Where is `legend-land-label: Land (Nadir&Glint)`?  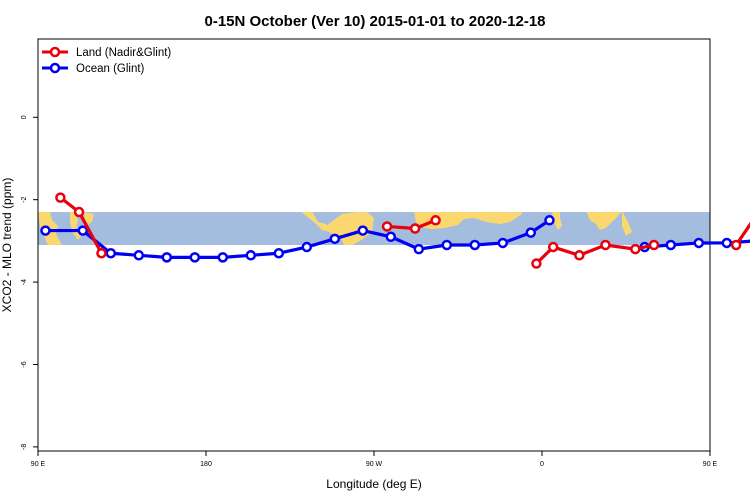 legend-land-label: Land (Nadir&Glint) is located at coordinates (123, 53).